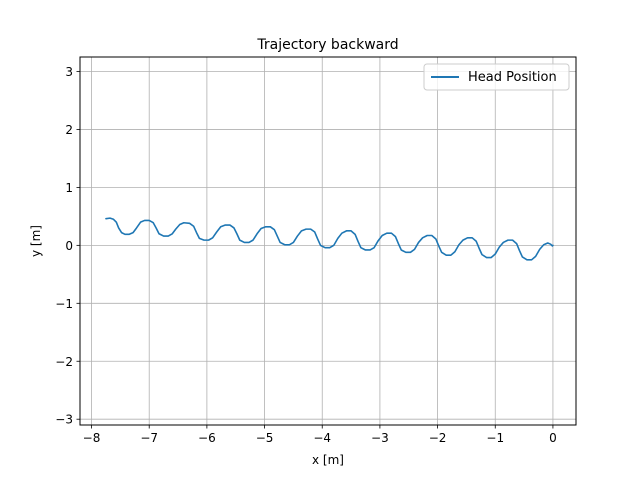 Image resolution: width=640 pixels, height=480 pixels. I want to click on series-layer, so click(329, 239).